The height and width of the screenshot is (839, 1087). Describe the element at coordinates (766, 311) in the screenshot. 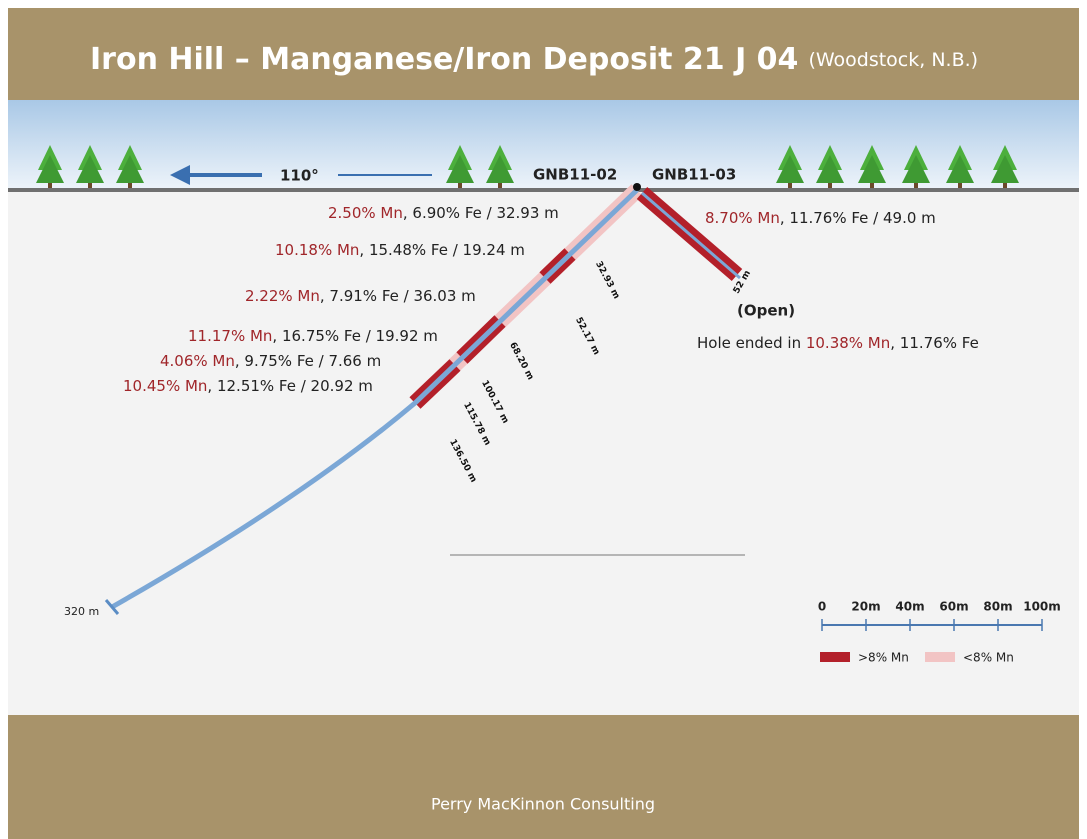

I see `hole-status: (Open)` at that location.